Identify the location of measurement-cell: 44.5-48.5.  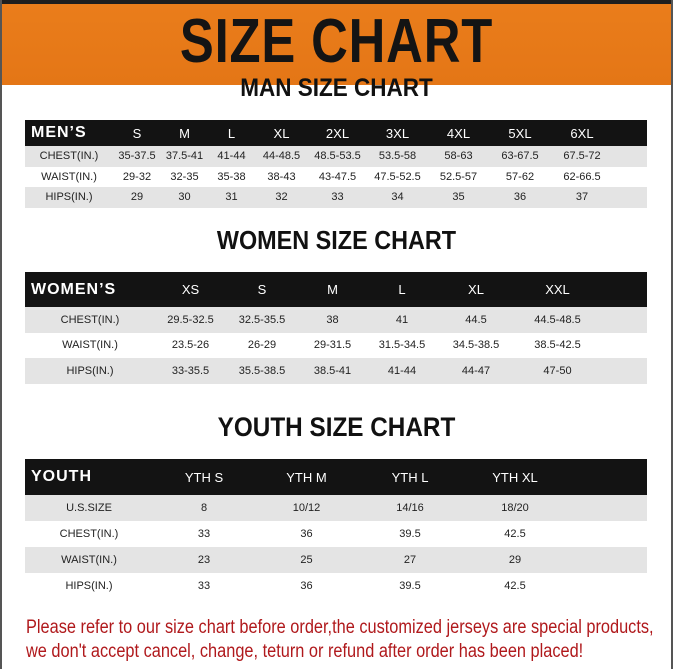
(557, 320).